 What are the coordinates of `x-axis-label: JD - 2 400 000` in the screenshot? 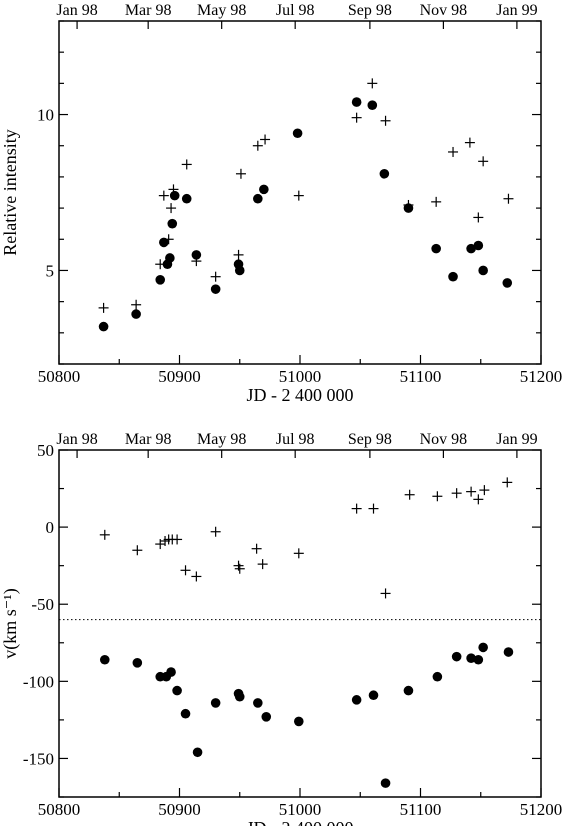 It's located at (300, 822).